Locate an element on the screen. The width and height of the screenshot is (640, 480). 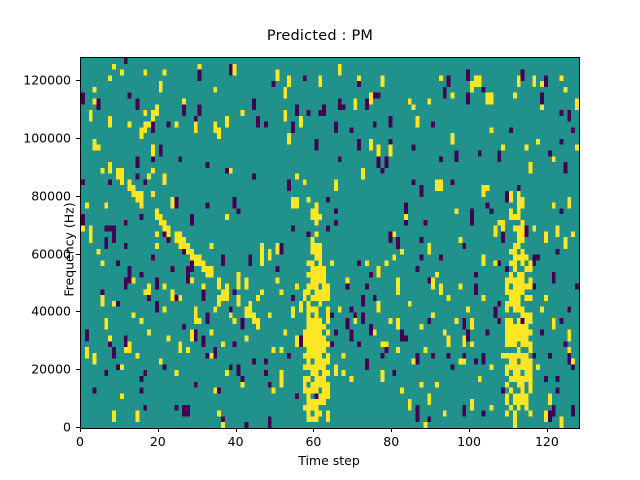
x-axis-label: Time step is located at coordinates (329, 460).